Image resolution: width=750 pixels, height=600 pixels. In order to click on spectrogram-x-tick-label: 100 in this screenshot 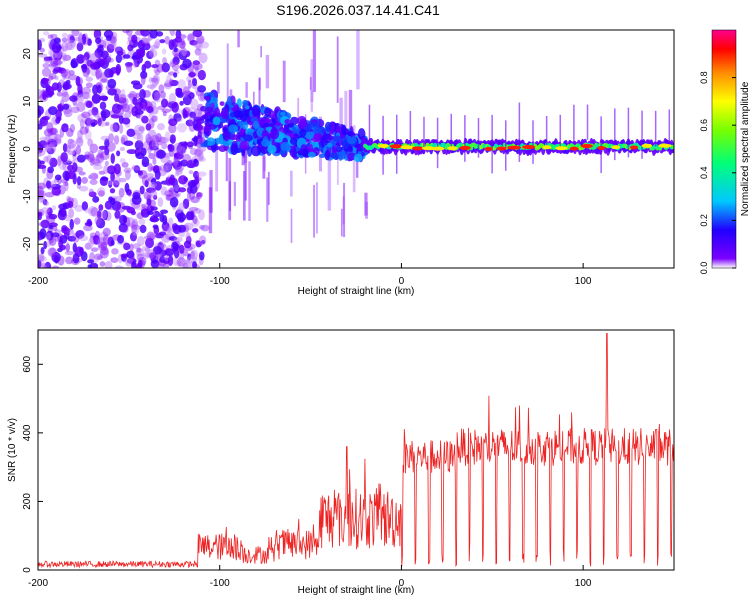, I will do `click(583, 281)`.